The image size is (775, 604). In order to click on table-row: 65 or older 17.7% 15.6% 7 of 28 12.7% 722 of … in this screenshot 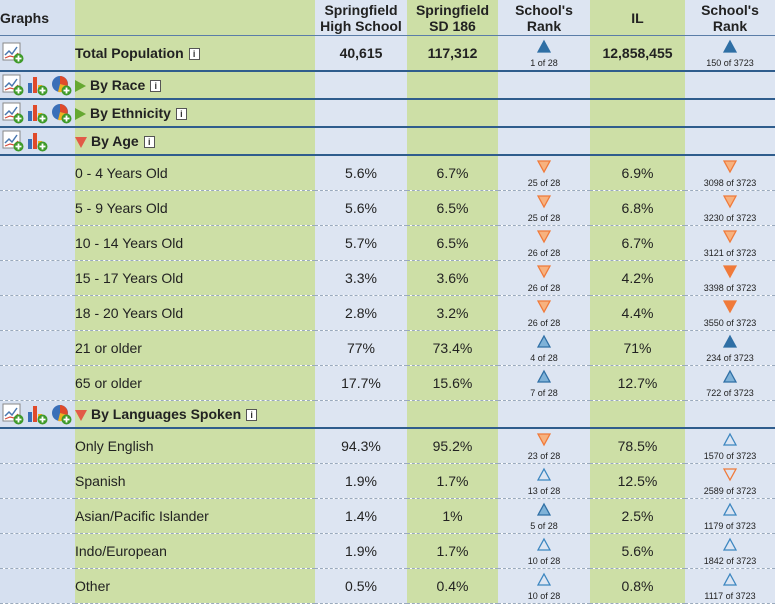, I will do `click(387, 383)`.